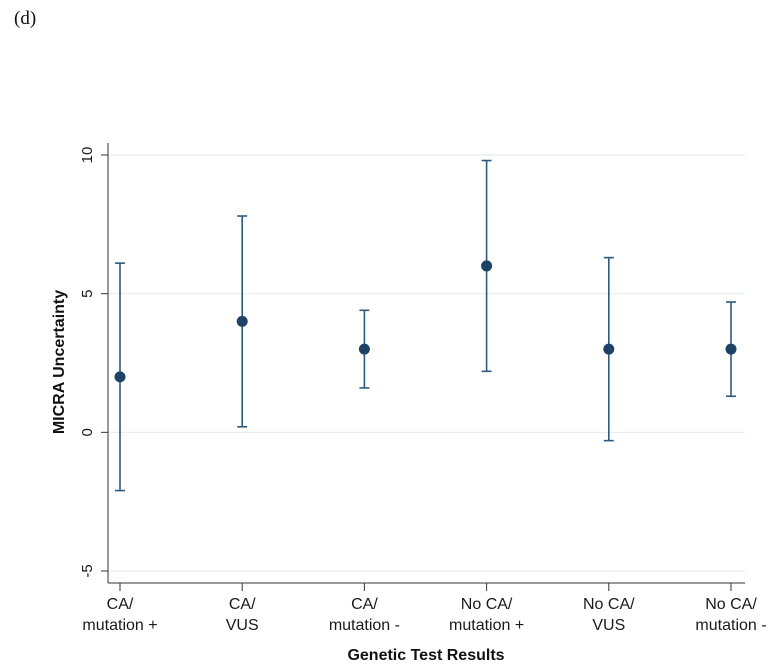  Describe the element at coordinates (25, 18) in the screenshot. I see `panel-label: (d)` at that location.